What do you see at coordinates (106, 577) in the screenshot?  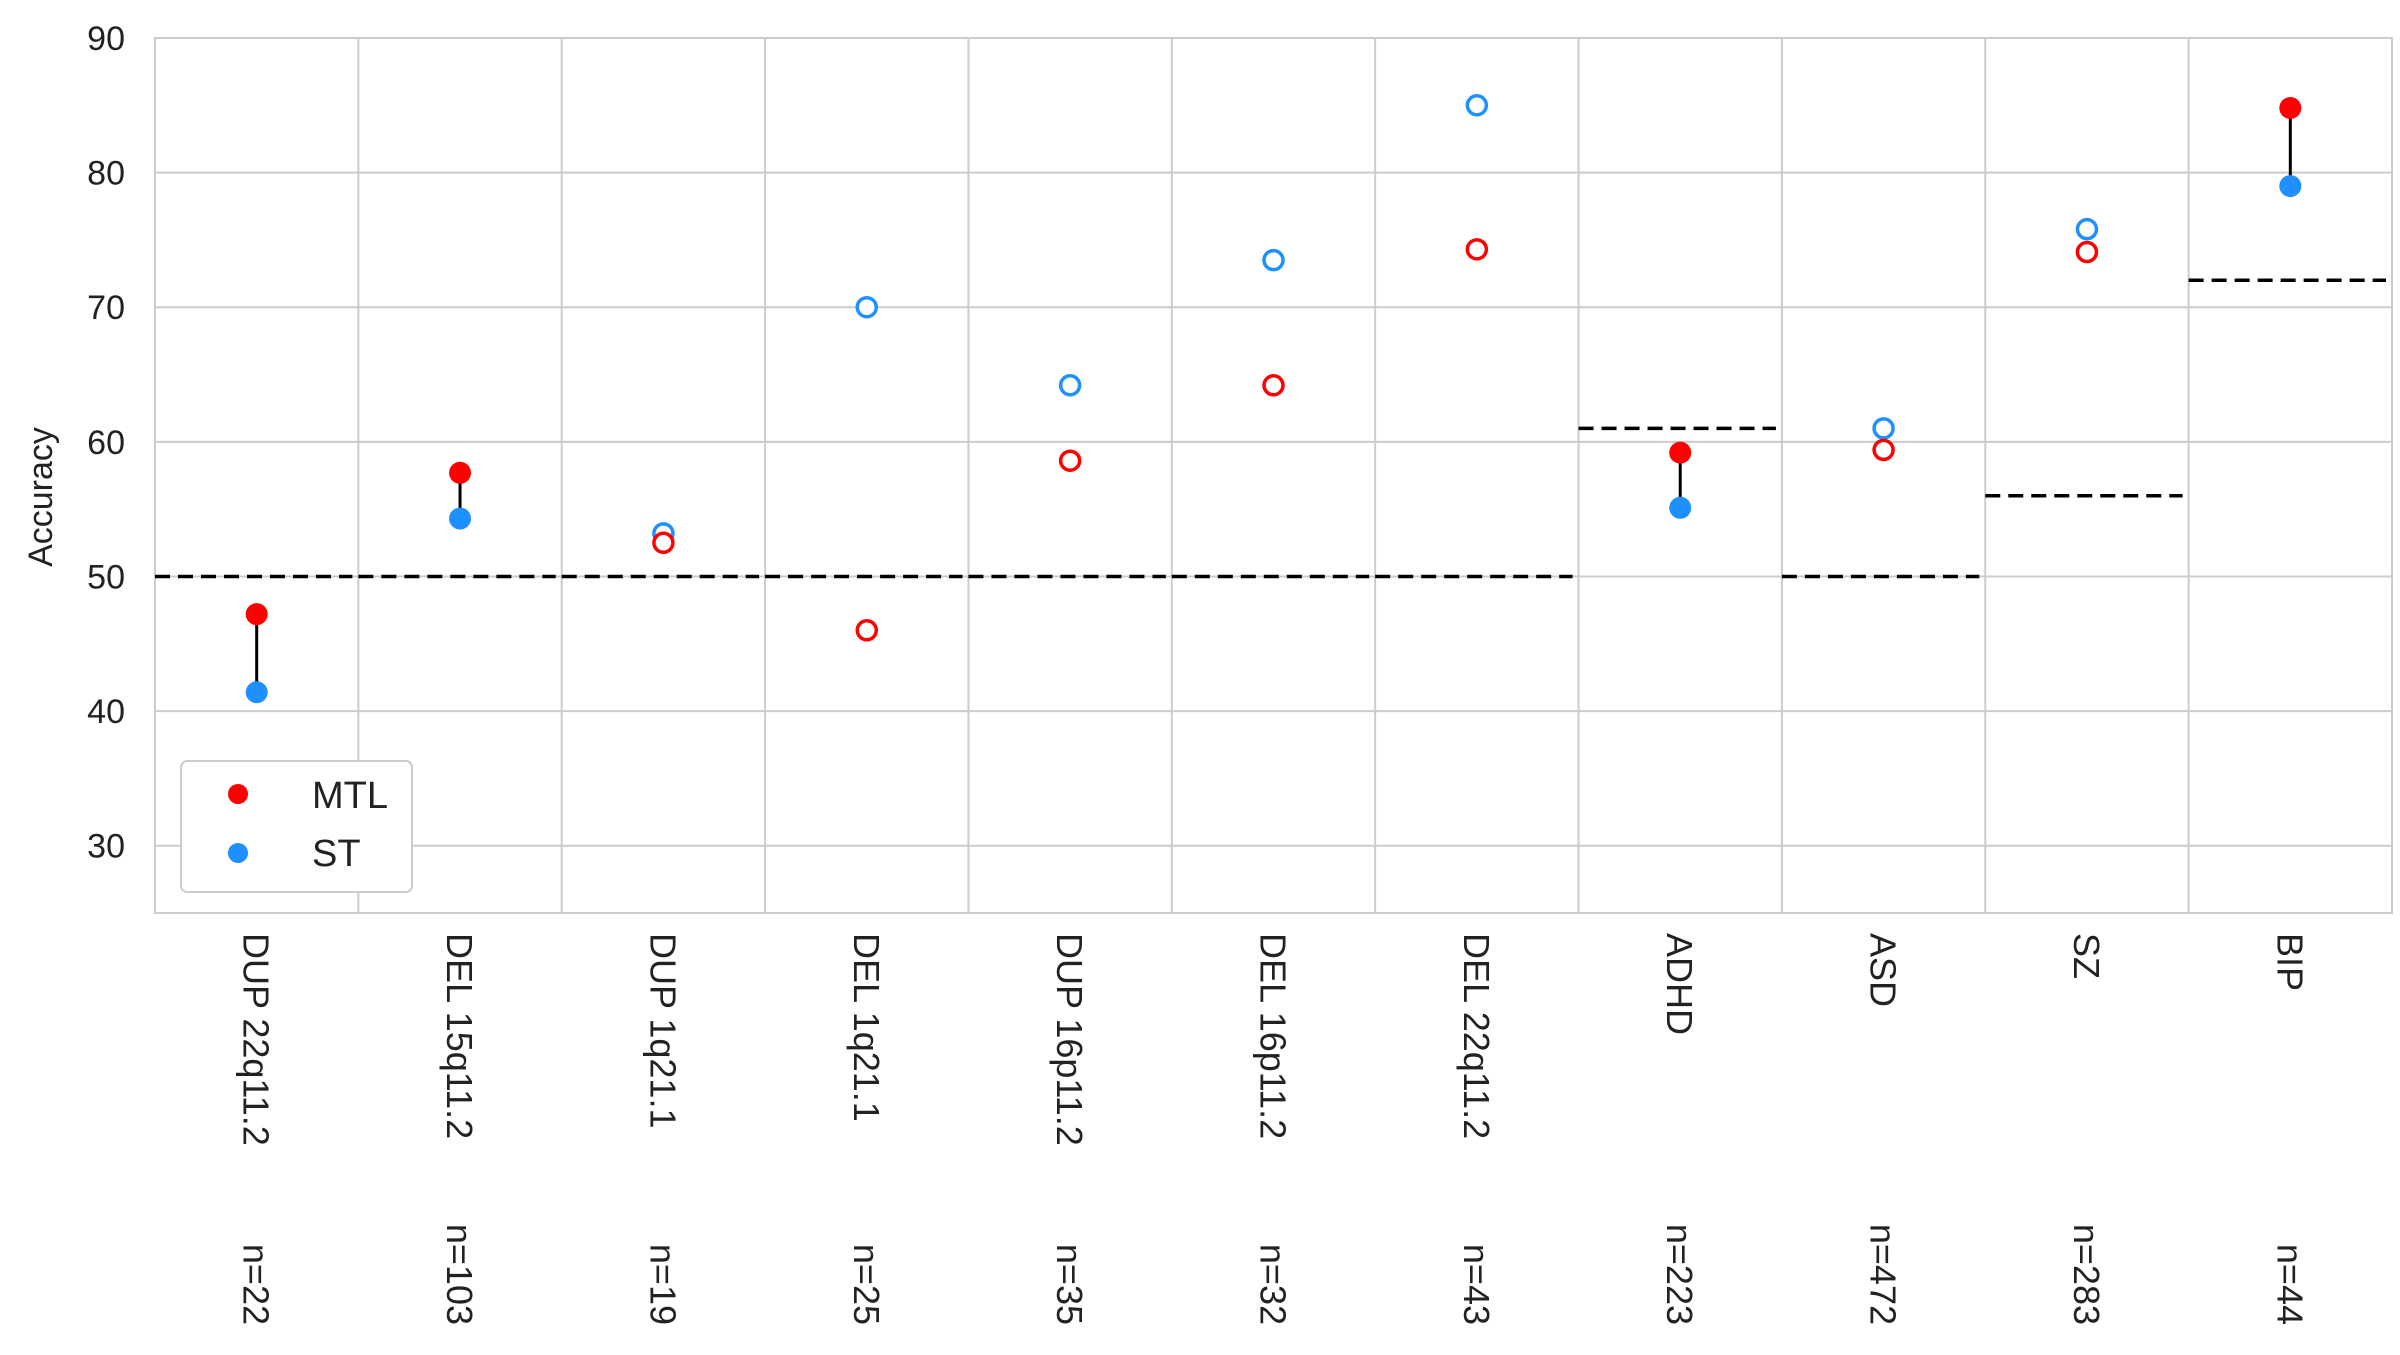 I see `y-tick-label: 50` at bounding box center [106, 577].